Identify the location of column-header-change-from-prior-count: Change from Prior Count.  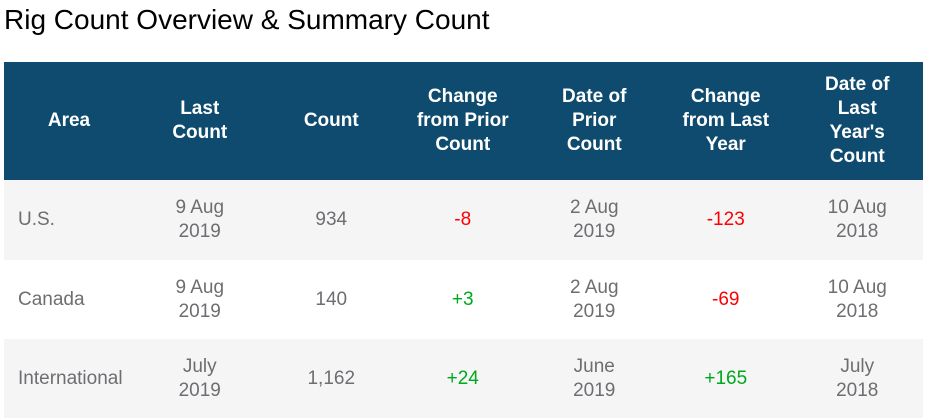
(463, 121).